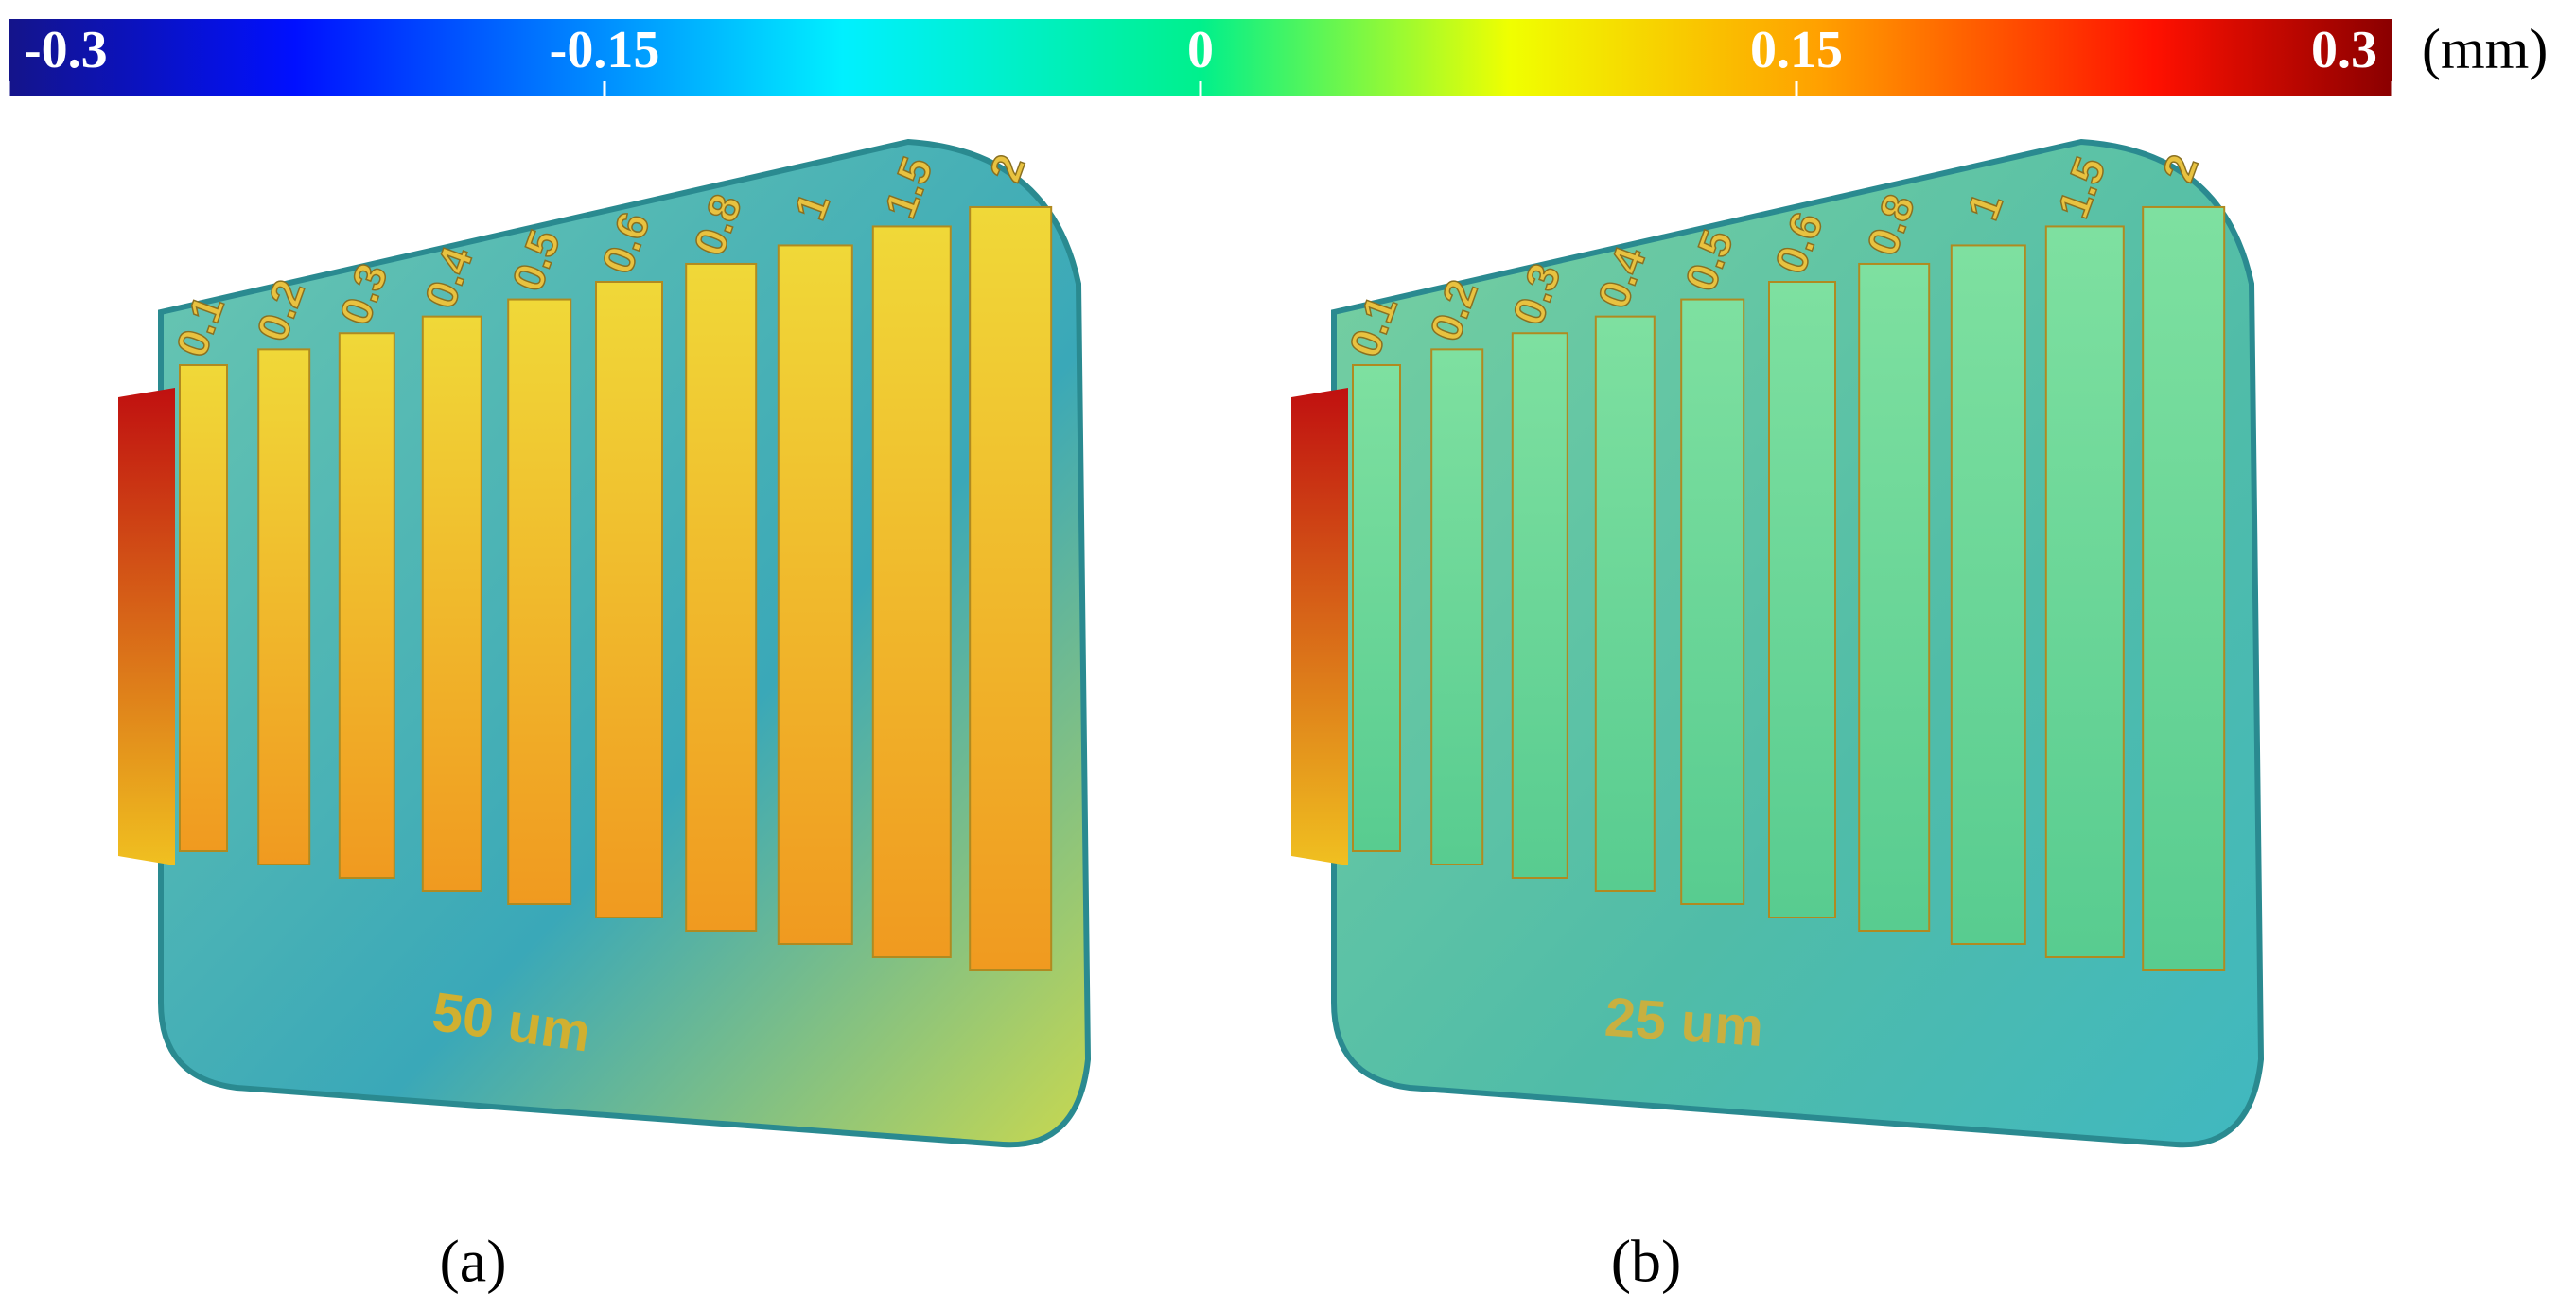 This screenshot has width=2576, height=1310. I want to click on colorbar-tick-label: 0.15, so click(1797, 50).